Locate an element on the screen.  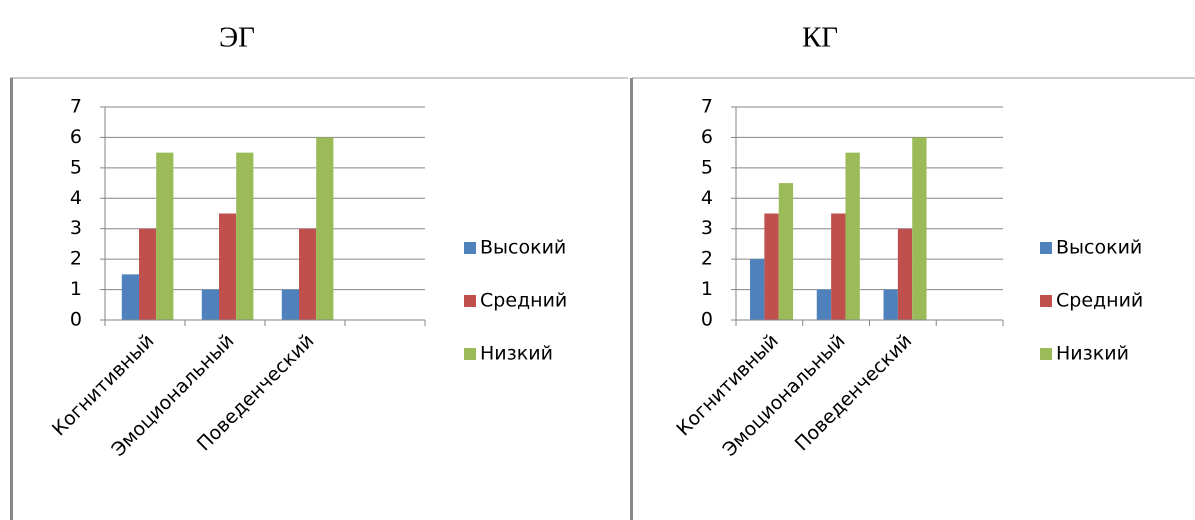
chart-title: ЭГ is located at coordinates (237, 38).